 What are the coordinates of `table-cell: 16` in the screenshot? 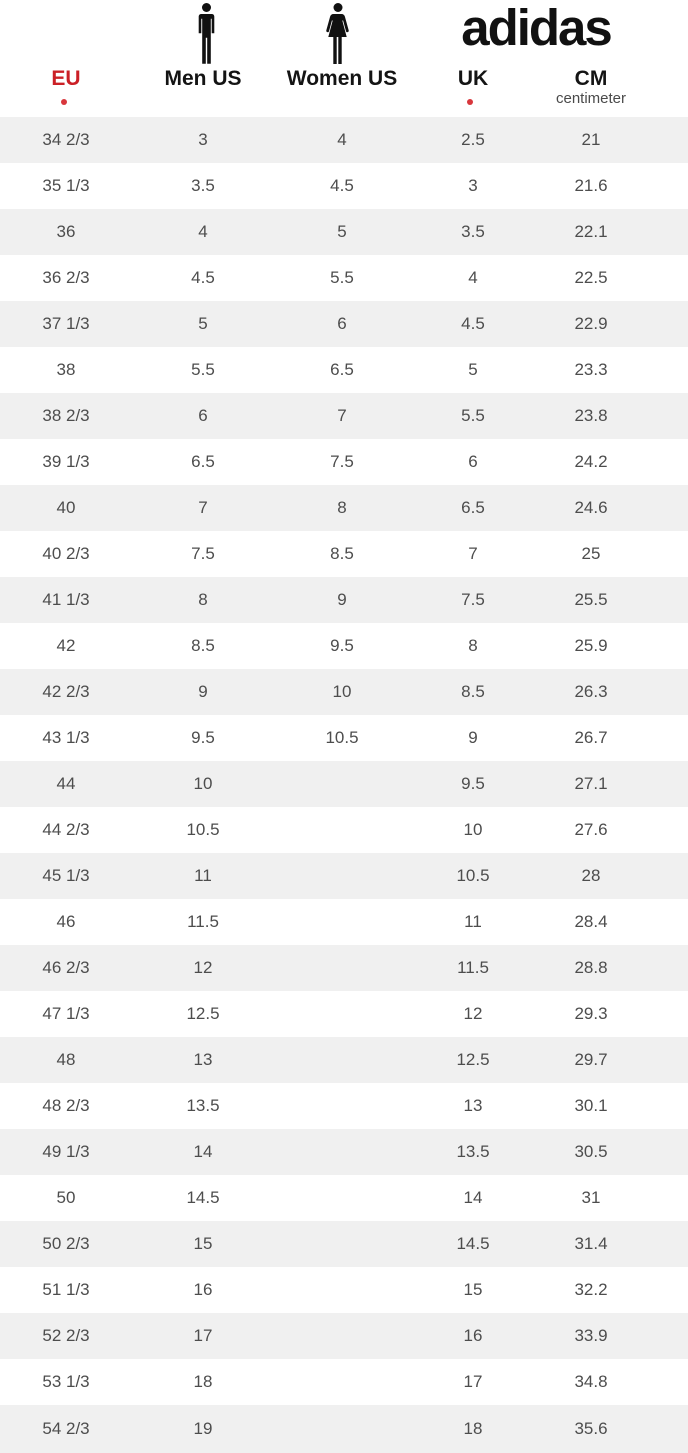 It's located at (203, 1290).